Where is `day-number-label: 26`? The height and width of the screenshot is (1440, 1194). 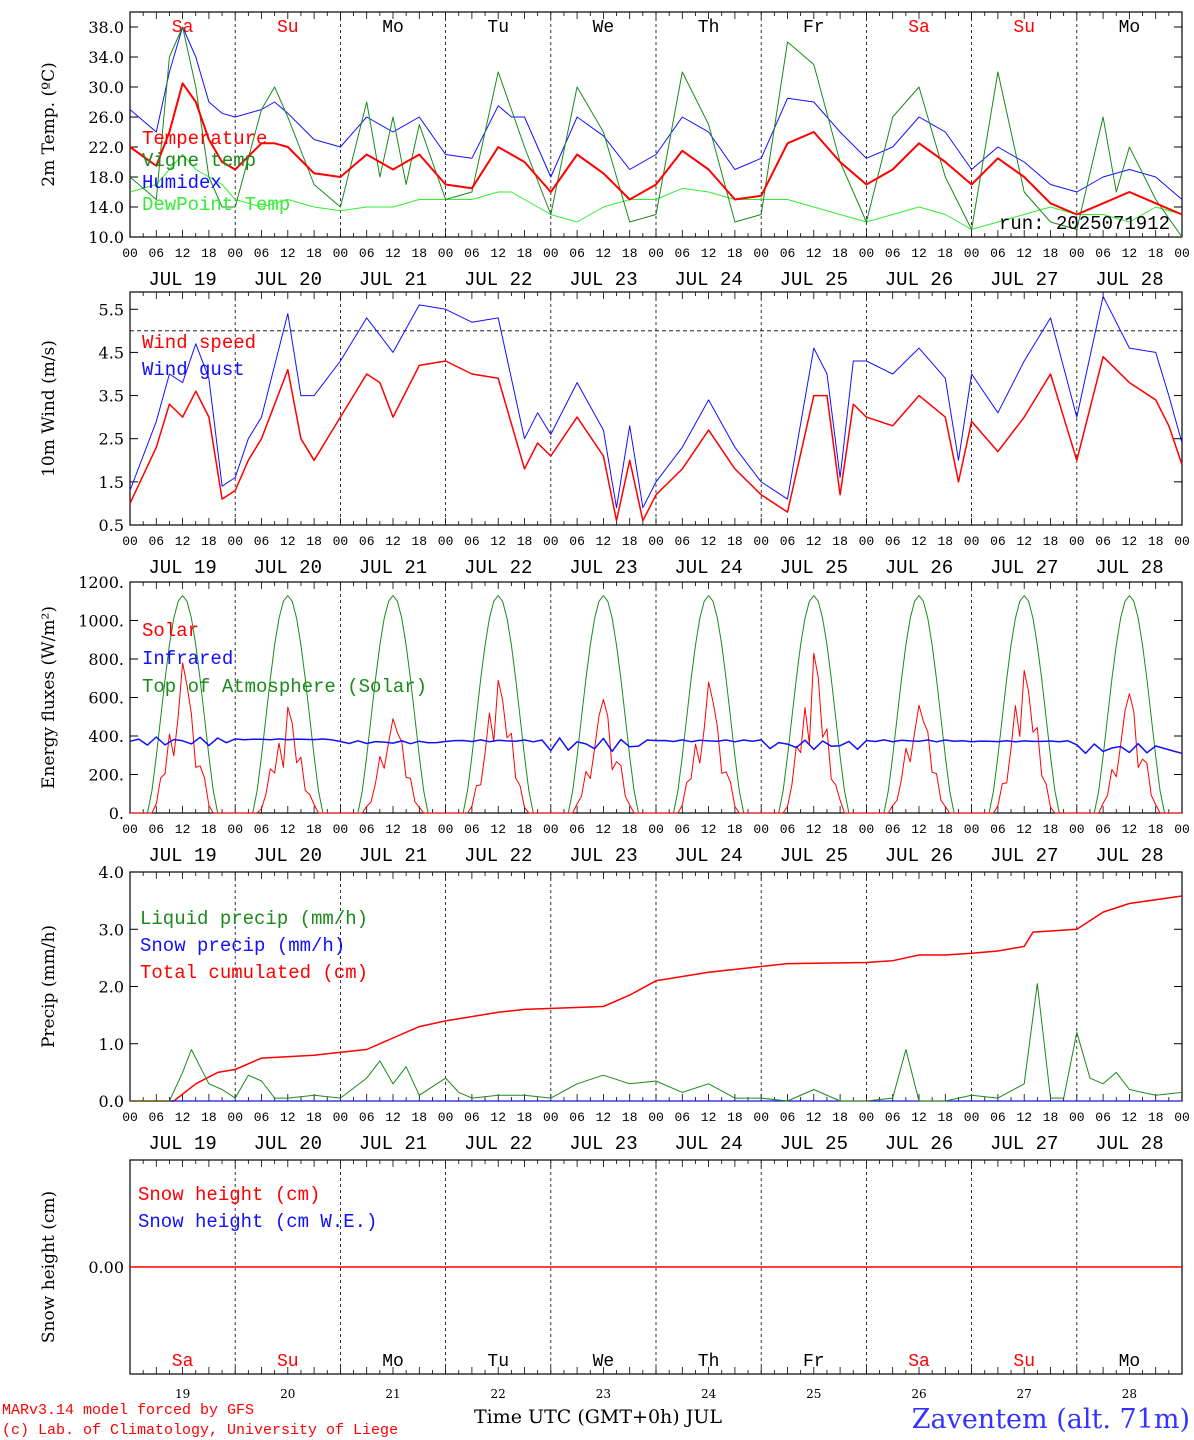
day-number-label: 26 is located at coordinates (918, 1394).